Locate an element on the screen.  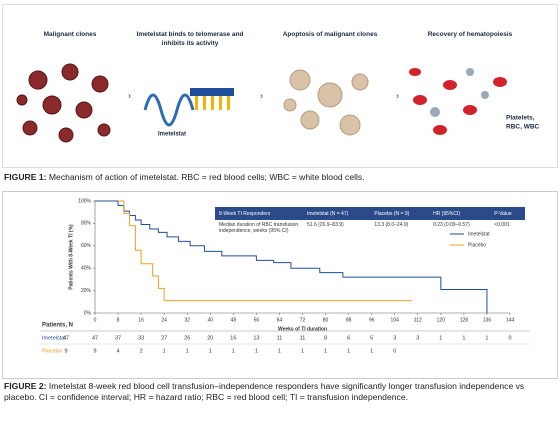
table-cell: 0.23 (0.09–0.57) is located at coordinates (451, 225).